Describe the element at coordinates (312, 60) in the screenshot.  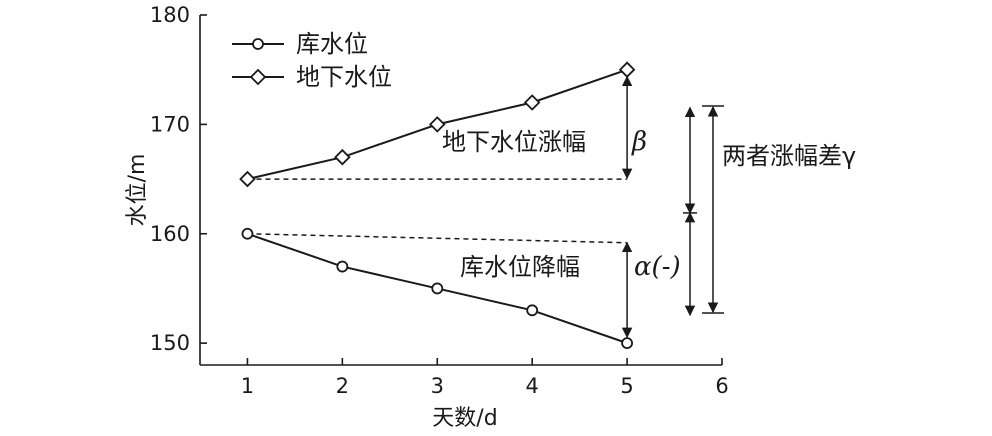
I see `legend: 库水位 地下水位` at that location.